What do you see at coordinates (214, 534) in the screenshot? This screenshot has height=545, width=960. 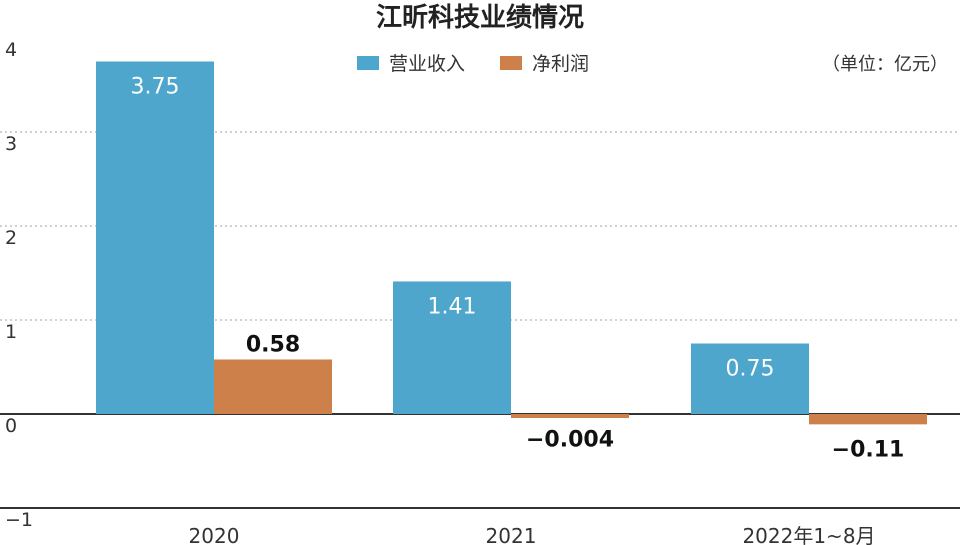 I see `x-tick-label: 2020` at bounding box center [214, 534].